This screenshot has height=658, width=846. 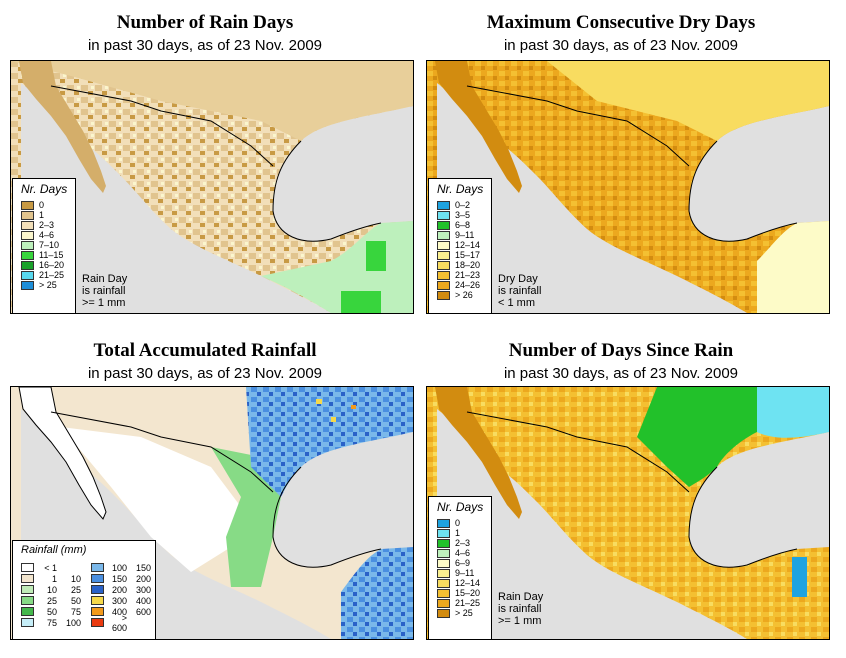 I want to click on legend-range-low: < 1, so click(x=50, y=567).